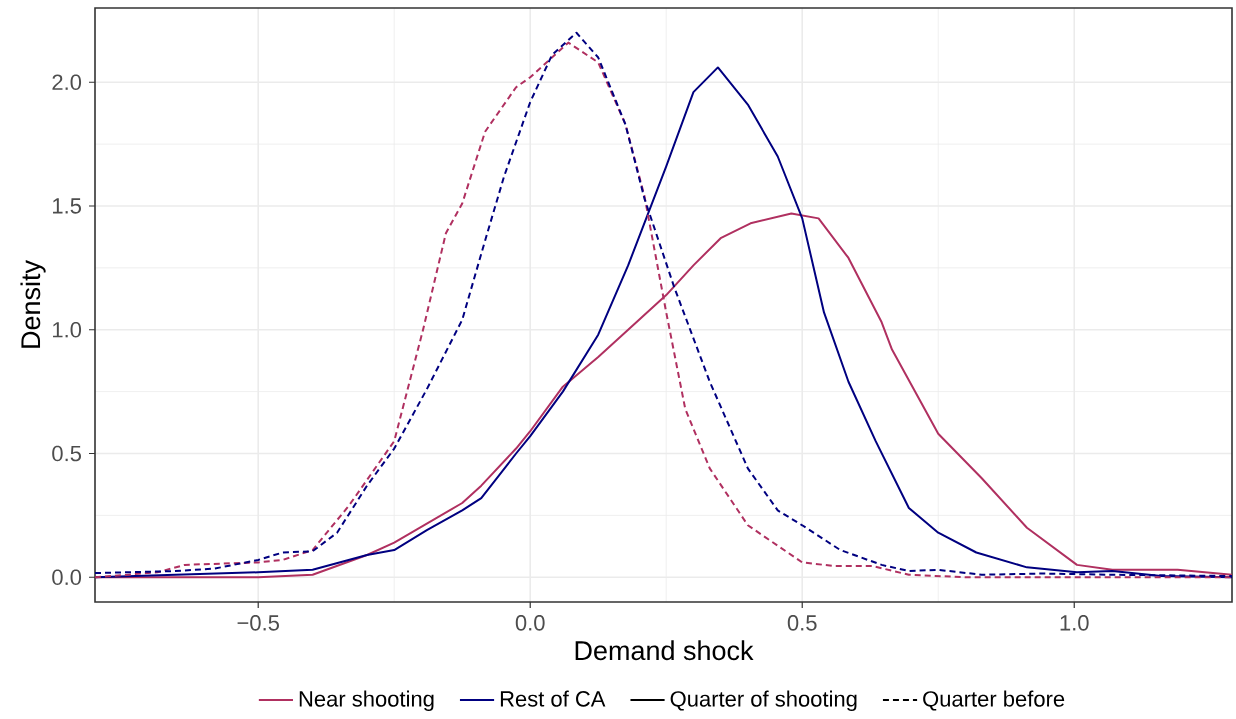 This screenshot has height=719, width=1236. Describe the element at coordinates (258, 623) in the screenshot. I see `x-tick-label: −0.5` at that location.